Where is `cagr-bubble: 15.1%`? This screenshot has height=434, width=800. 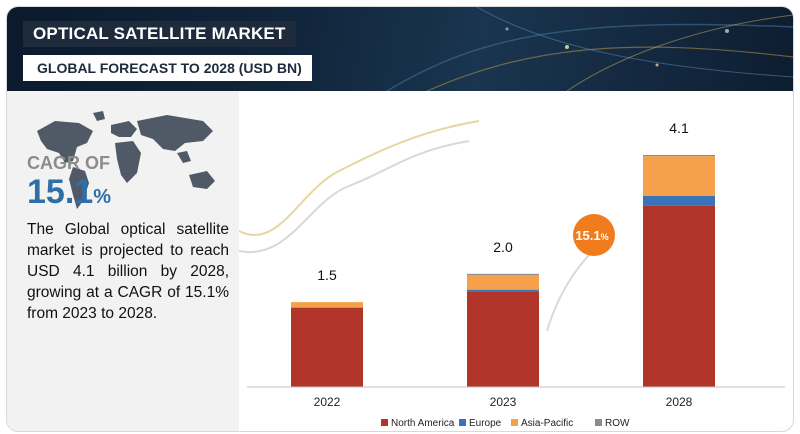 cagr-bubble: 15.1% is located at coordinates (594, 235).